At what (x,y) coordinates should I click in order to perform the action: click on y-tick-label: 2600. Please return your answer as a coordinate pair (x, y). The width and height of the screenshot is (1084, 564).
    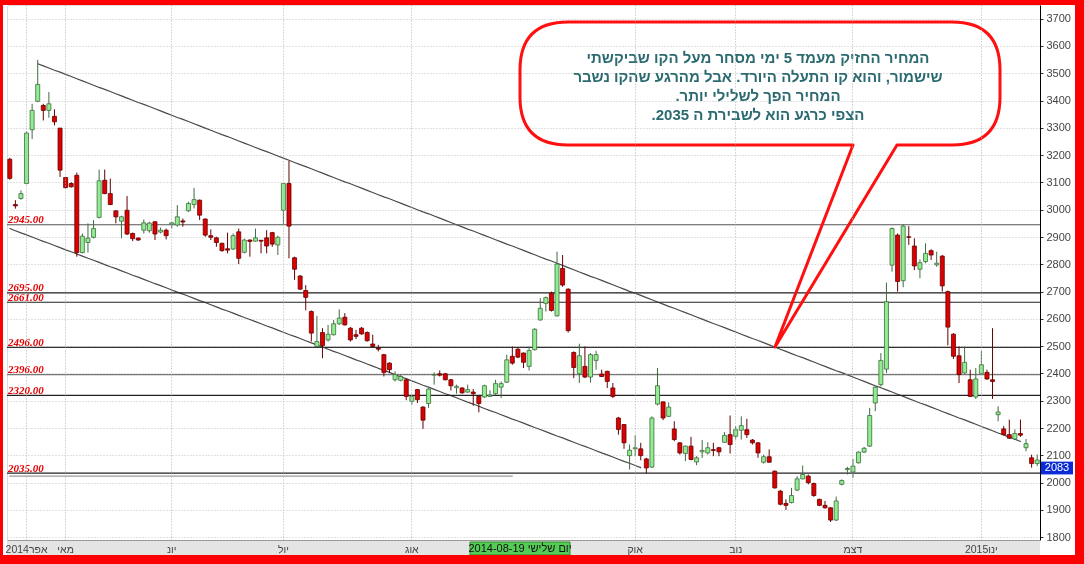
    Looking at the image, I should click on (1058, 318).